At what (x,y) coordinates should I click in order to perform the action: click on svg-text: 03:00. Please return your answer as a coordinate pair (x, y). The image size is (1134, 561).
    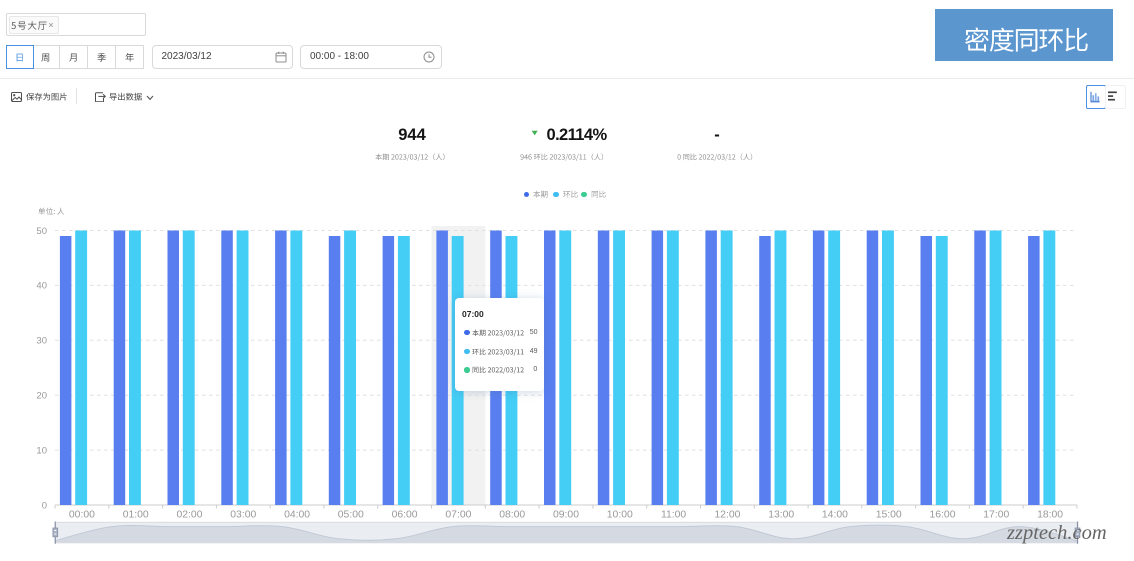
    Looking at the image, I should click on (243, 515).